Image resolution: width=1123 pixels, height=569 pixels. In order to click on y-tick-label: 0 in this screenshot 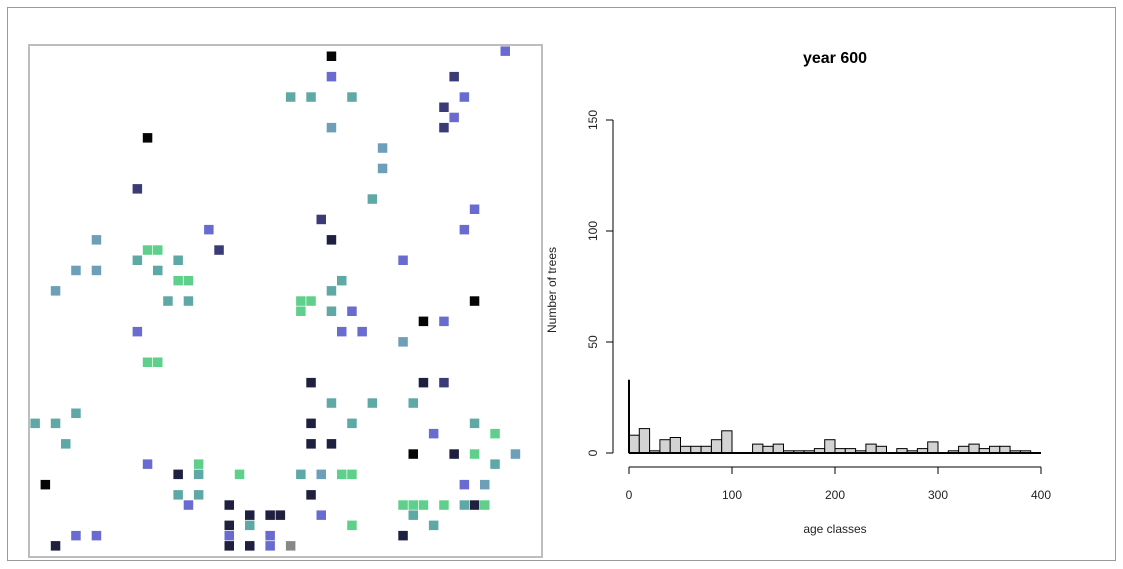, I will do `click(593, 452)`.